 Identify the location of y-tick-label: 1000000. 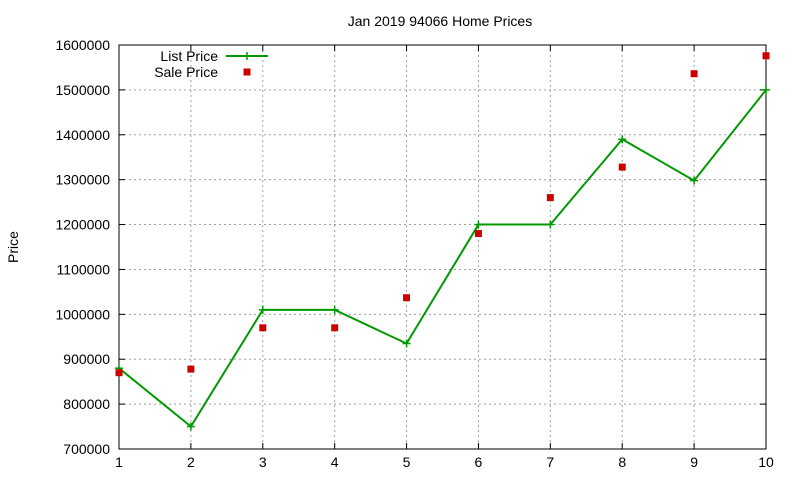
(82, 314).